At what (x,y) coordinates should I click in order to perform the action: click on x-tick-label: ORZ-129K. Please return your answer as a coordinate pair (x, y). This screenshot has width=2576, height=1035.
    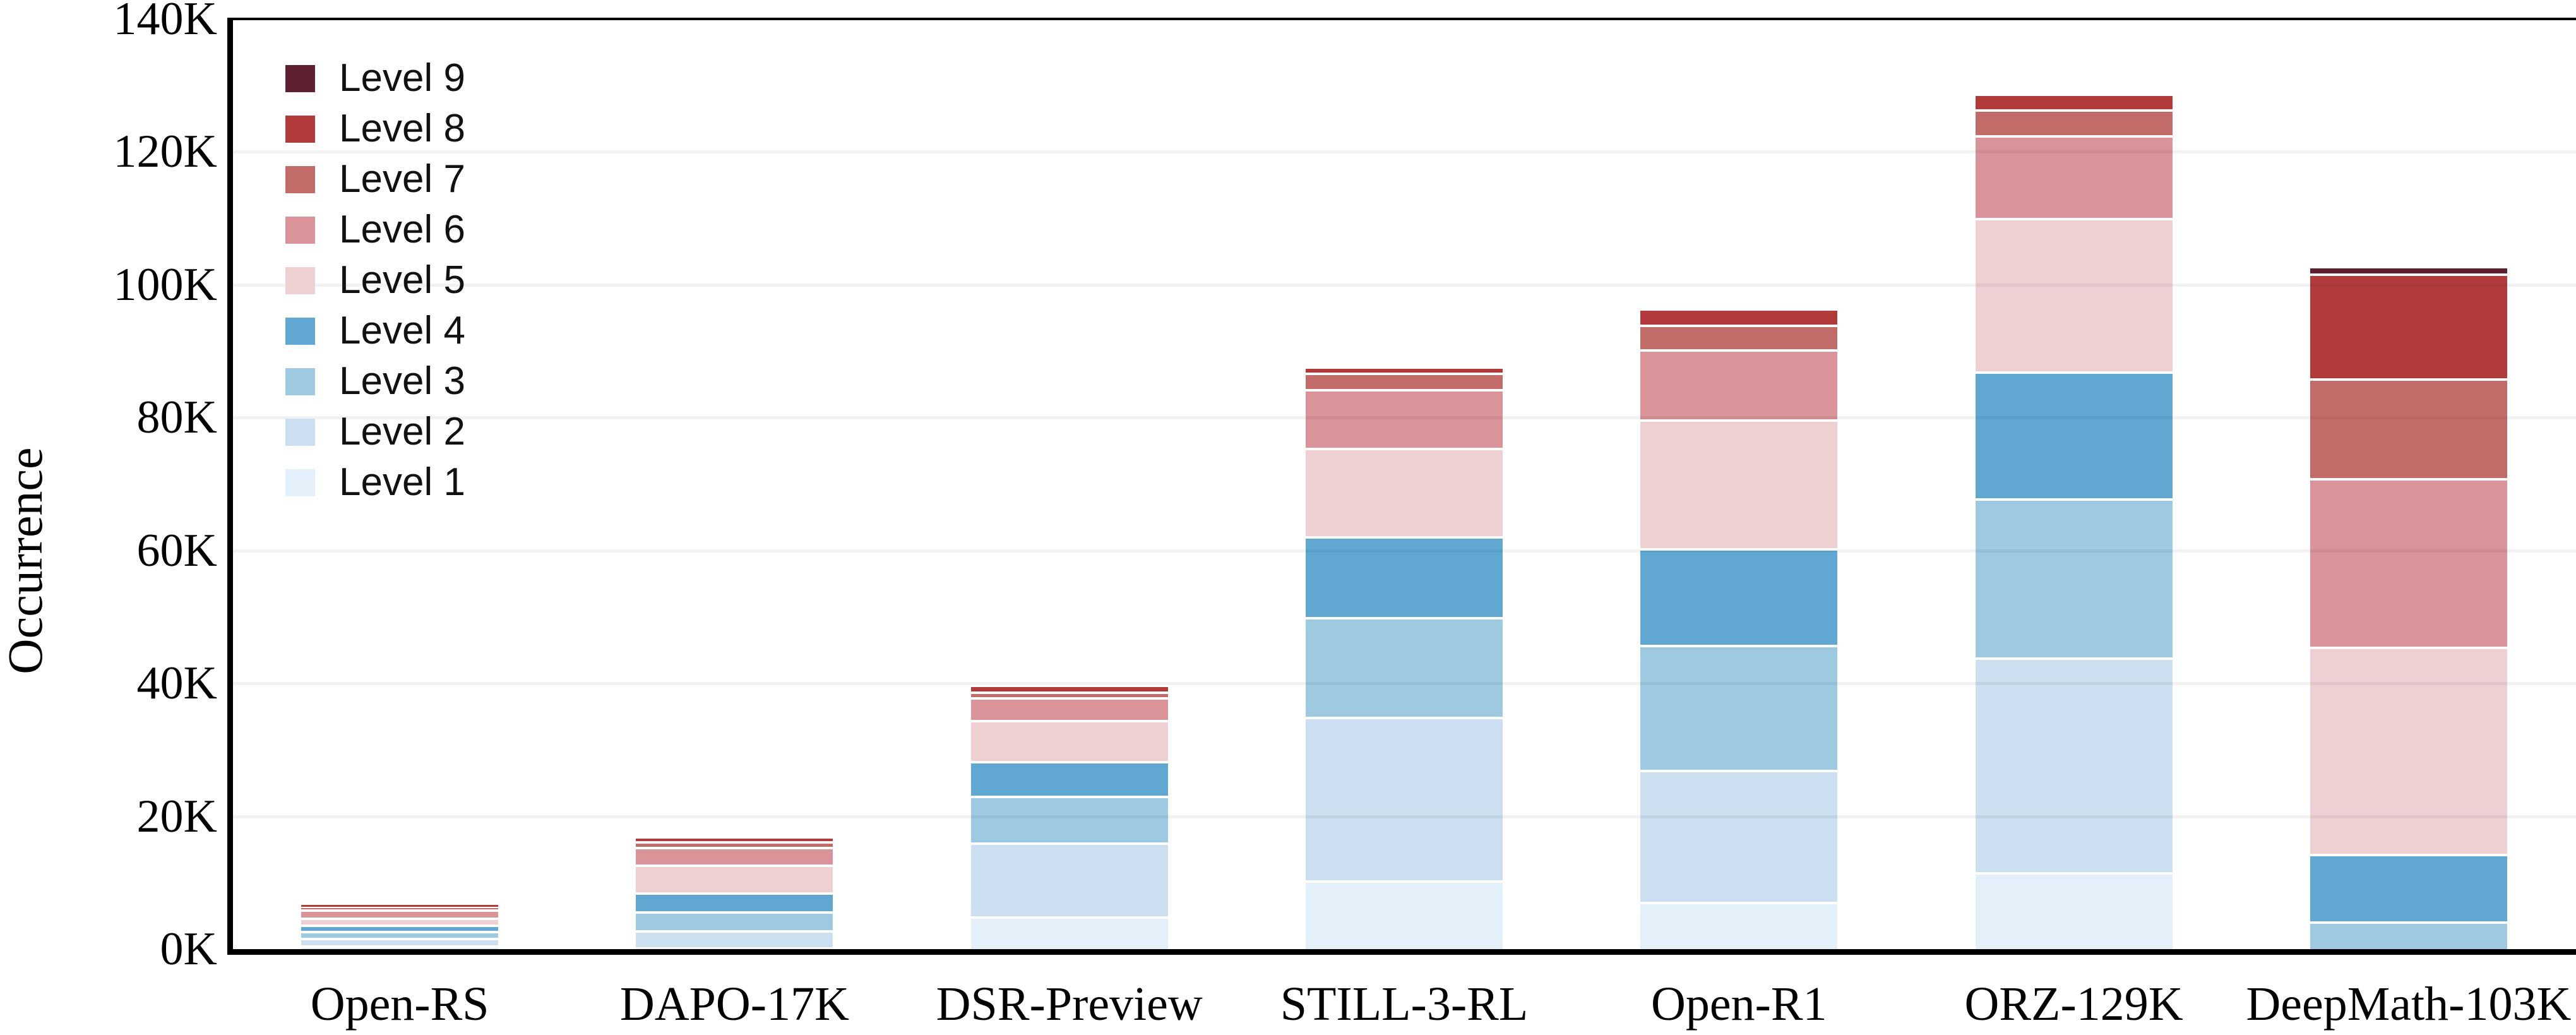
    Looking at the image, I should click on (2073, 1004).